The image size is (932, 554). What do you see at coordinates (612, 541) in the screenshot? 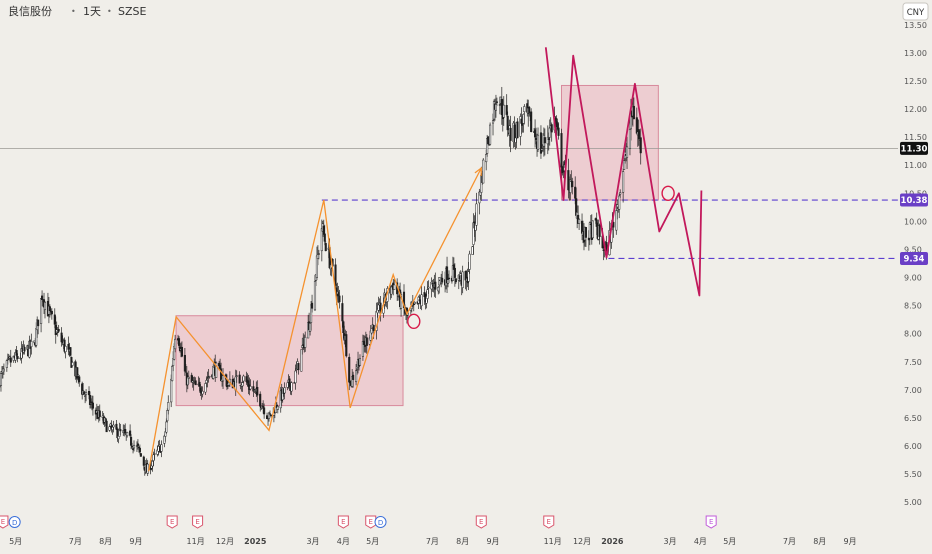
I see `x-tick-label: 2026` at bounding box center [612, 541].